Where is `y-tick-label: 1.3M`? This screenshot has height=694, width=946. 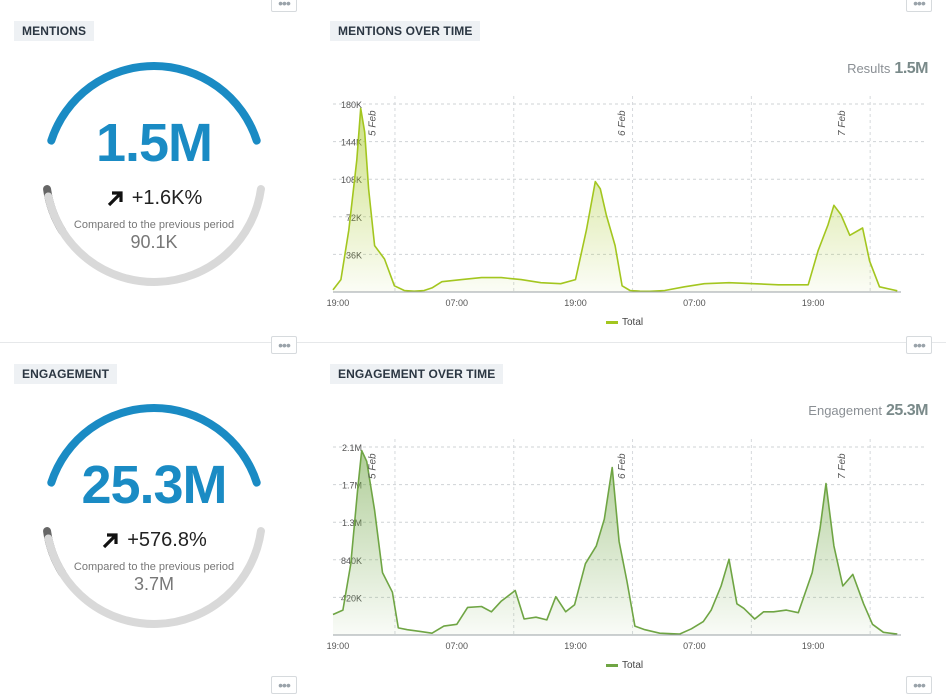 y-tick-label: 1.3M is located at coordinates (352, 523).